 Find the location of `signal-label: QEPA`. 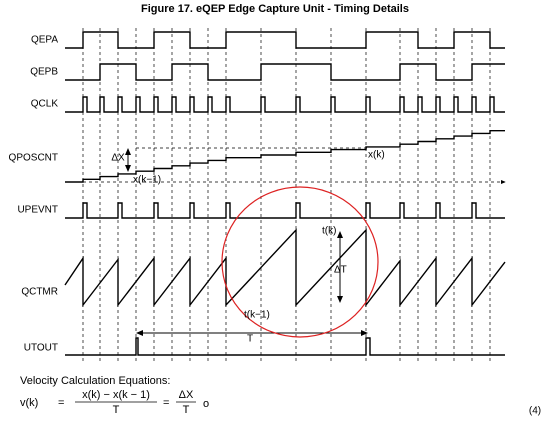

signal-label: QEPA is located at coordinates (44, 40).